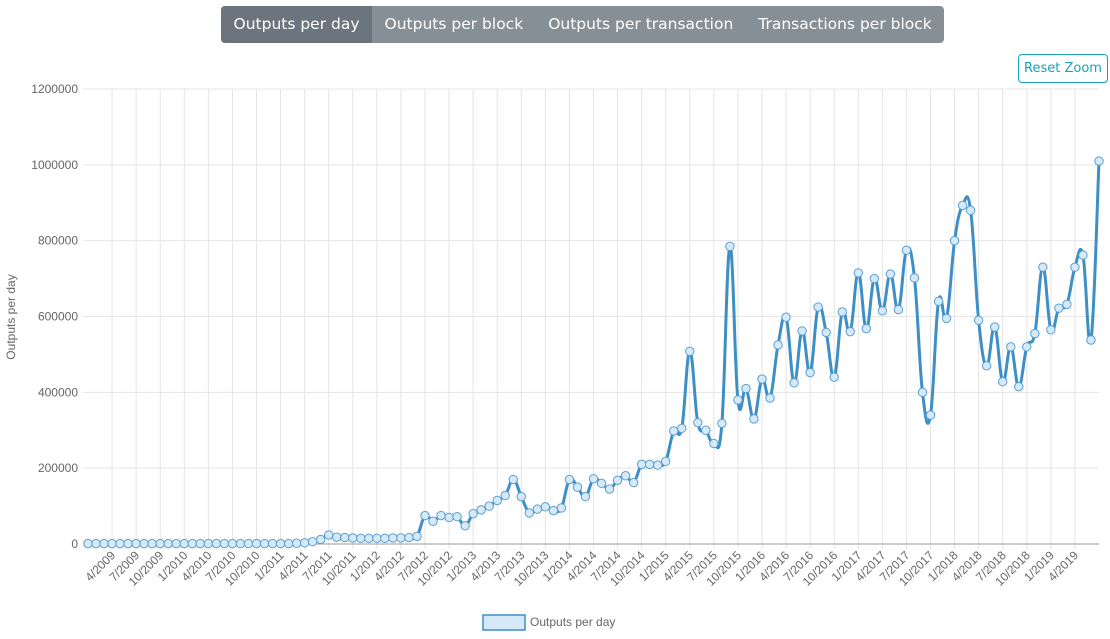 Image resolution: width=1110 pixels, height=639 pixels. Describe the element at coordinates (548, 622) in the screenshot. I see `legend: Outputs per day` at that location.